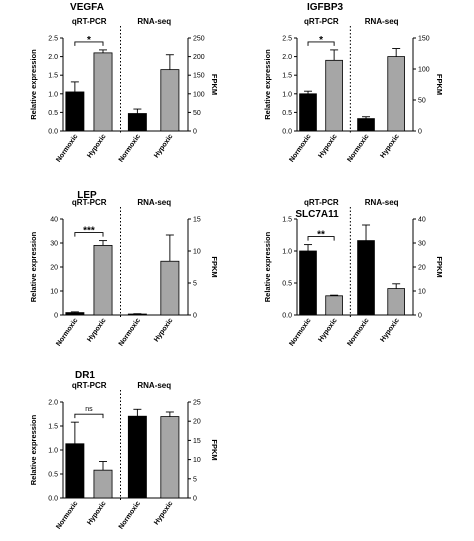 This screenshot has width=474, height=541. Describe the element at coordinates (199, 57) in the screenshot. I see `right-y-tick-label: 200` at that location.